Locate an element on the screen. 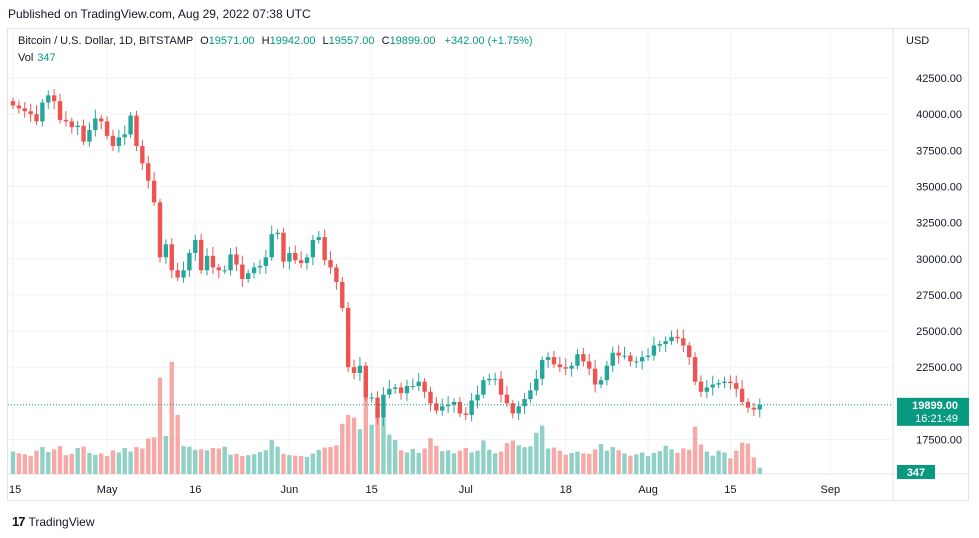 This screenshot has width=979, height=538. high-label: H is located at coordinates (265, 41).